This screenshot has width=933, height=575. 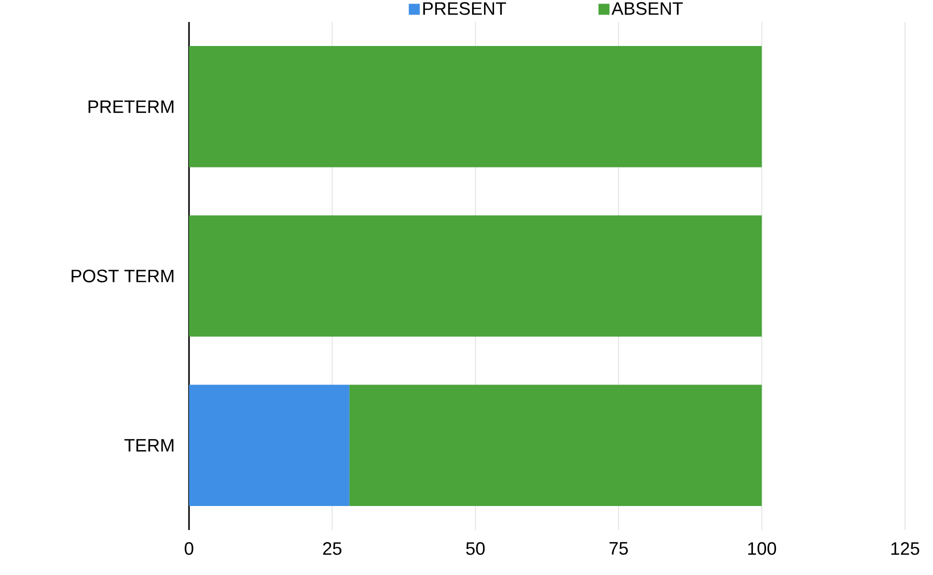 I want to click on y-tick-label: PRETERM, so click(x=131, y=106).